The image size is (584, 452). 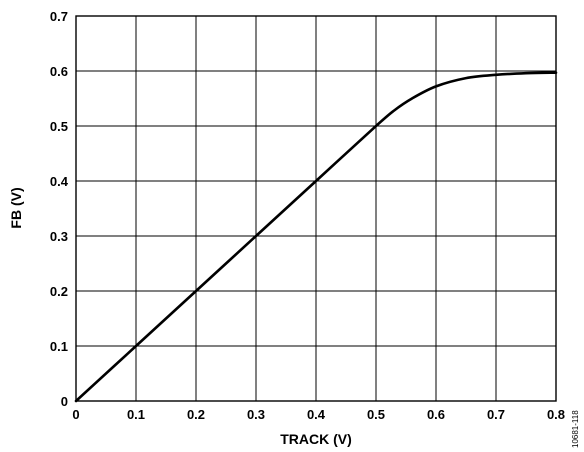 What do you see at coordinates (59, 236) in the screenshot?
I see `y-tick-label: 0.3` at bounding box center [59, 236].